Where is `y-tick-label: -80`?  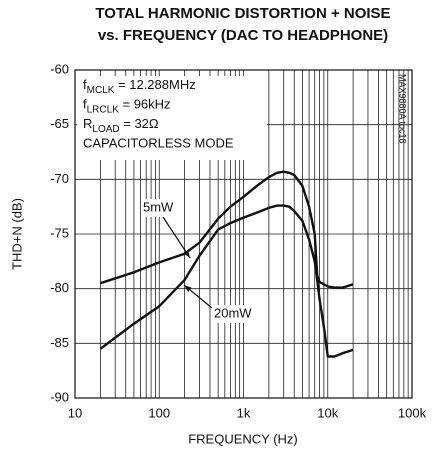
y-tick-label: -80 is located at coordinates (59, 287).